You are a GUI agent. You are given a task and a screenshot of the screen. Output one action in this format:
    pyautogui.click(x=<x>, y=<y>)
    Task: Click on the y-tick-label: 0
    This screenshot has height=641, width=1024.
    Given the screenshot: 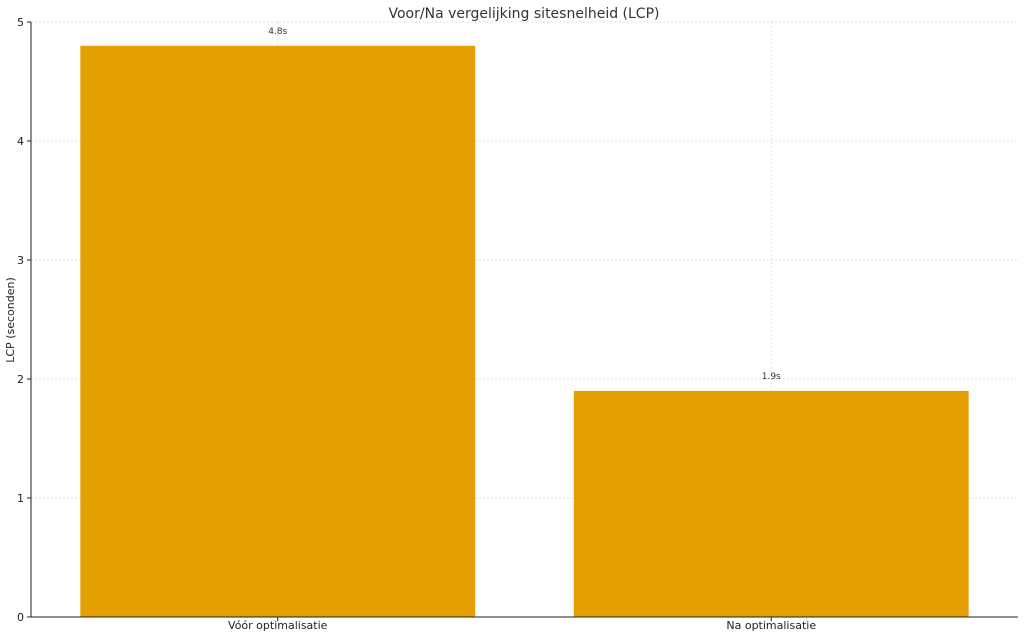 What is the action you would take?
    pyautogui.click(x=20, y=617)
    